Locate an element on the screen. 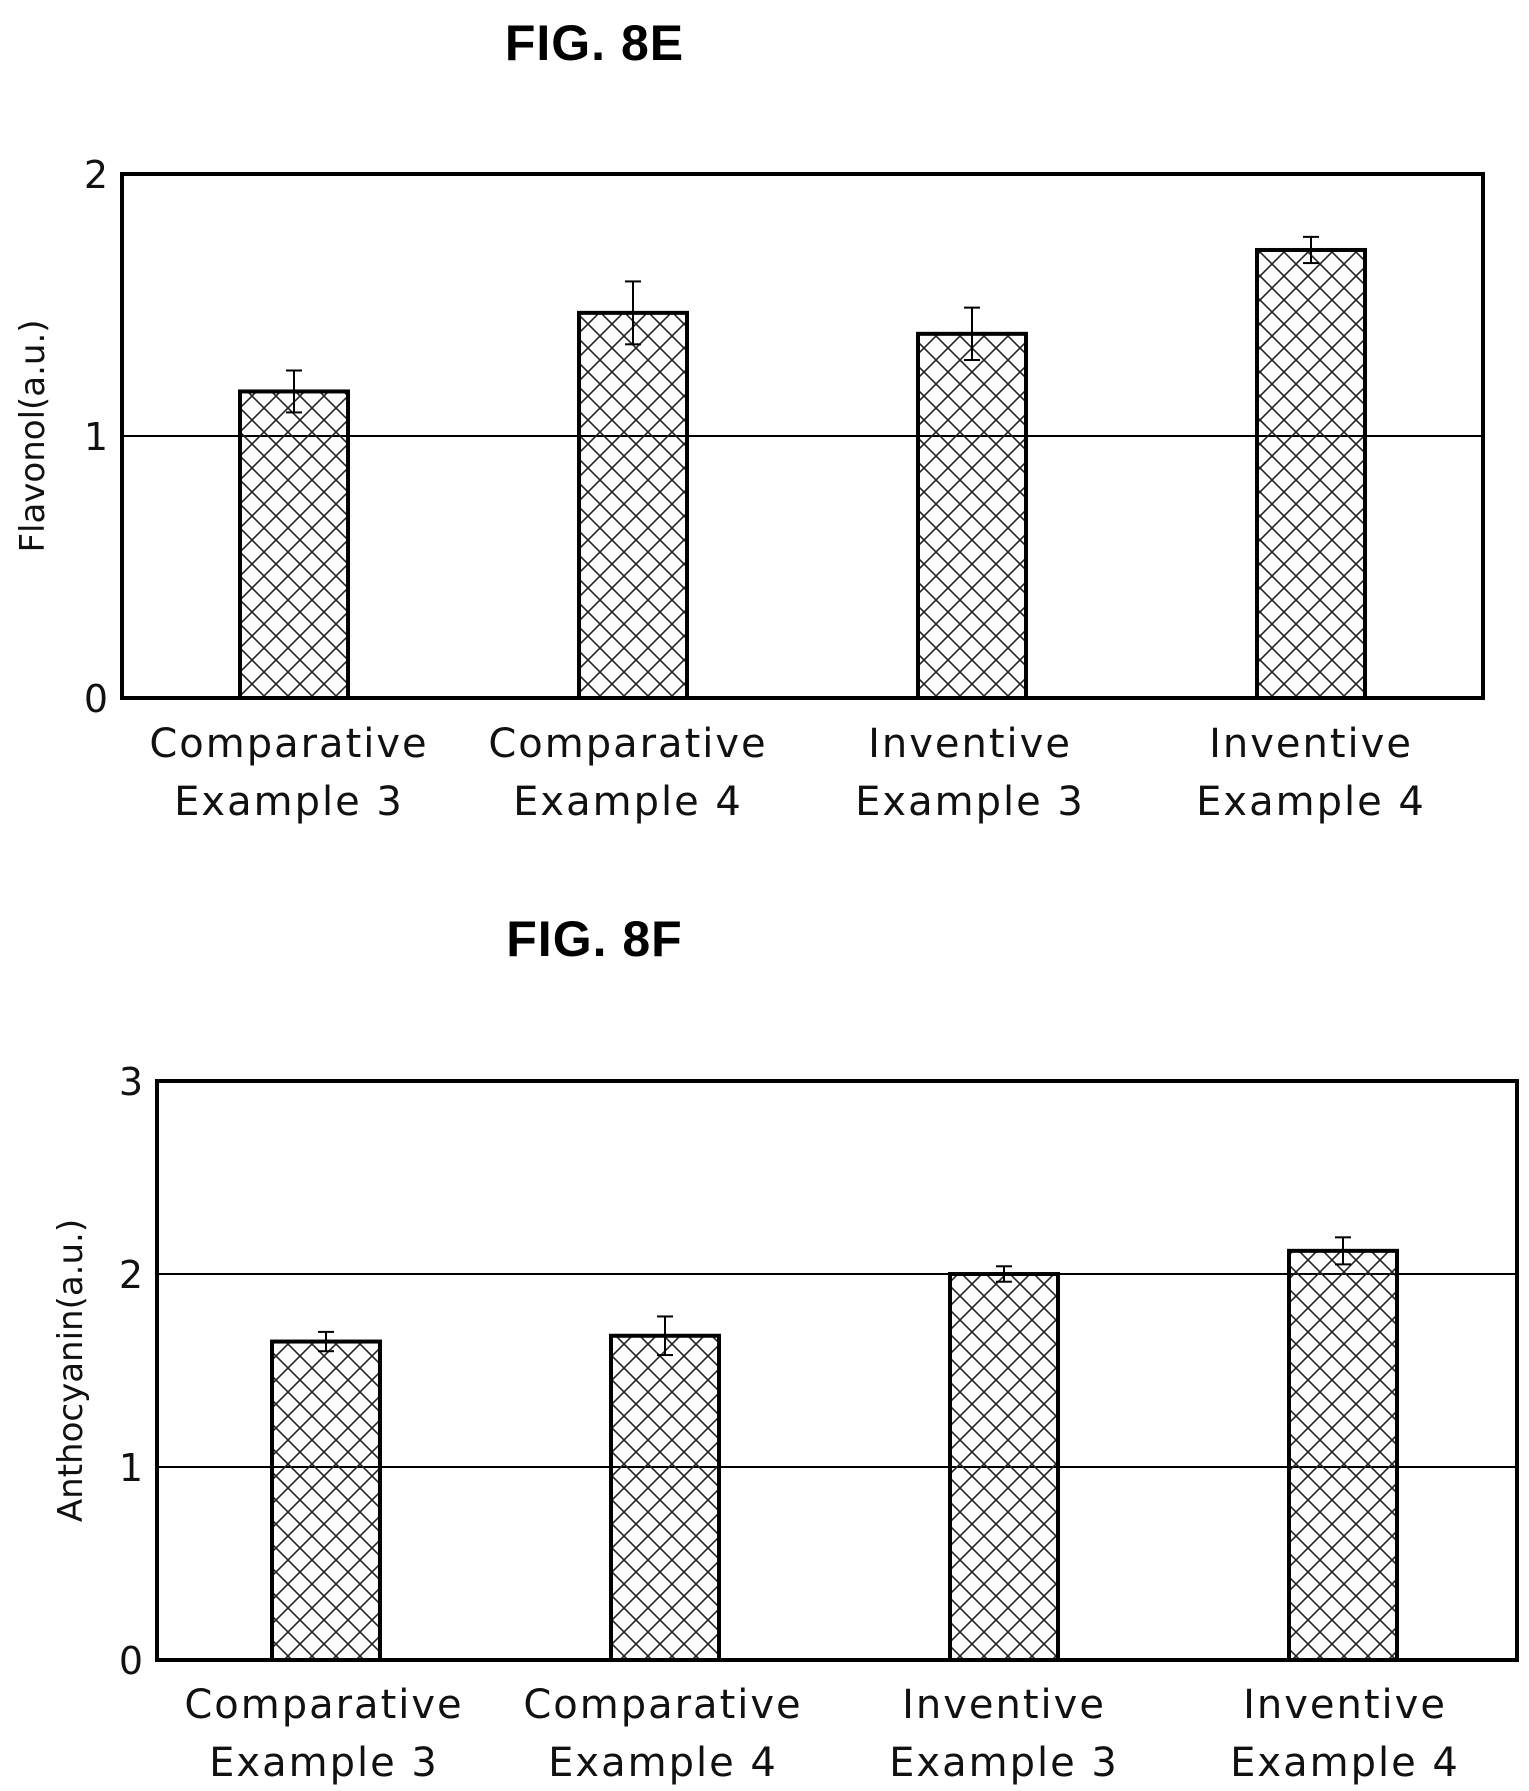  figure-title-8e: FIG. 8E is located at coordinates (594, 43).